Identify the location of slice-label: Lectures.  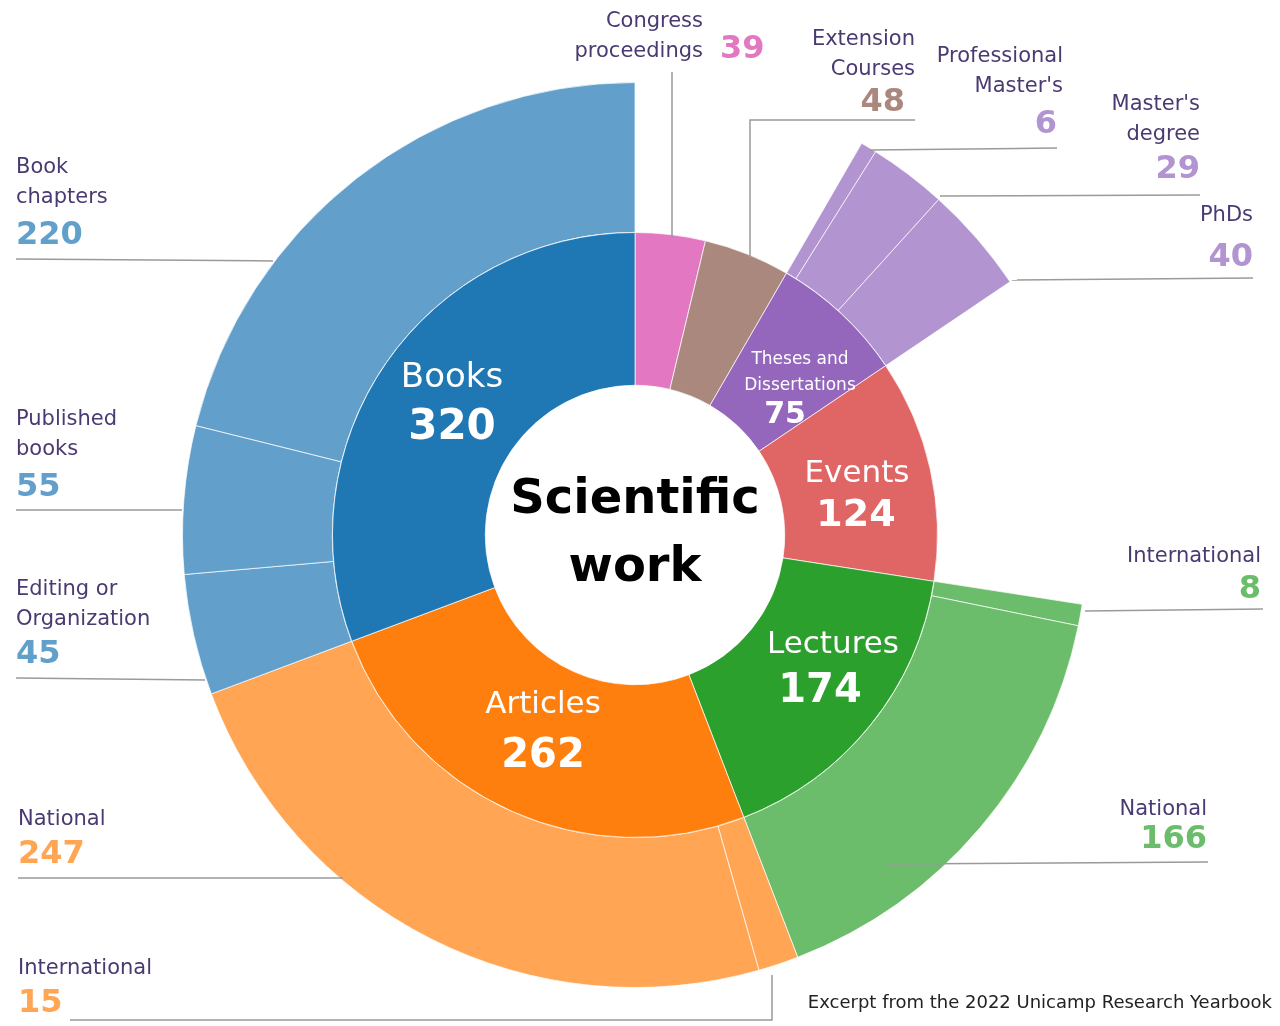
(833, 642).